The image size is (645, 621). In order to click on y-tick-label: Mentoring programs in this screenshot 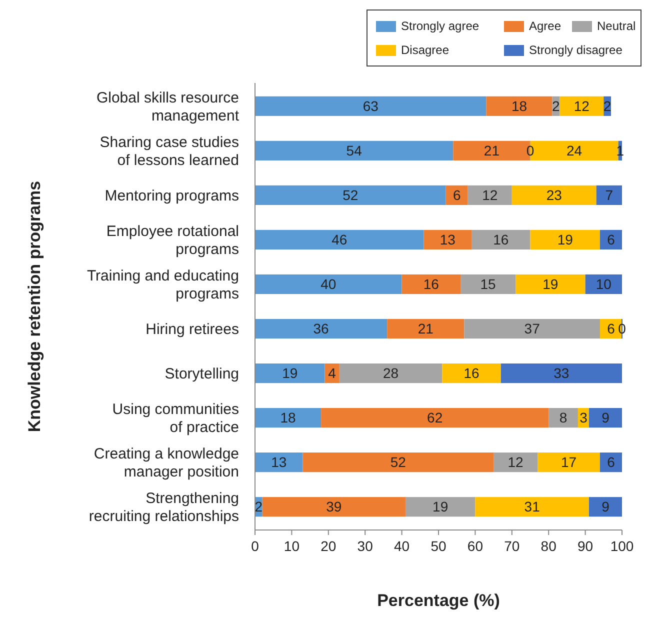, I will do `click(171, 195)`.